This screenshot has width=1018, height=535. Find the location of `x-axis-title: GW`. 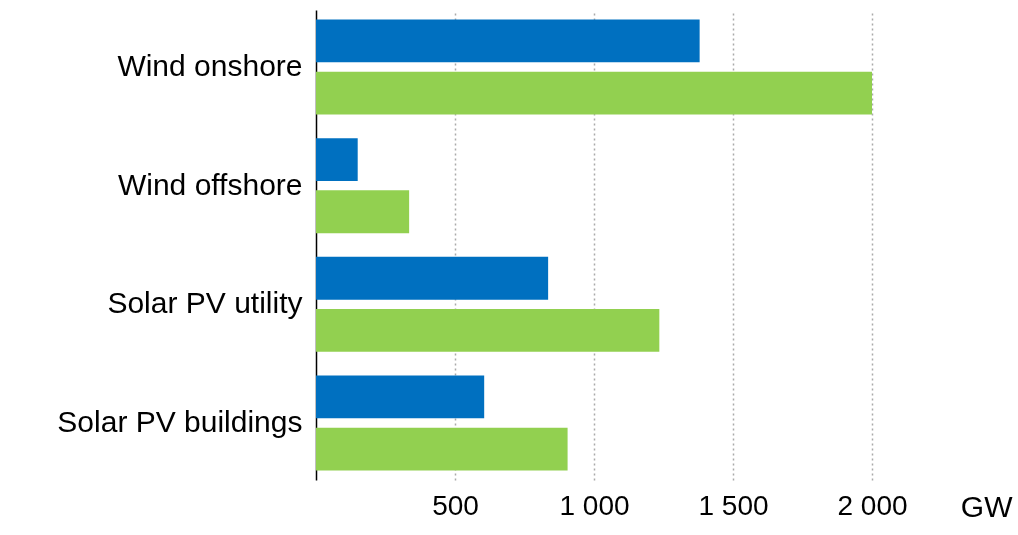

x-axis-title: GW is located at coordinates (987, 506).